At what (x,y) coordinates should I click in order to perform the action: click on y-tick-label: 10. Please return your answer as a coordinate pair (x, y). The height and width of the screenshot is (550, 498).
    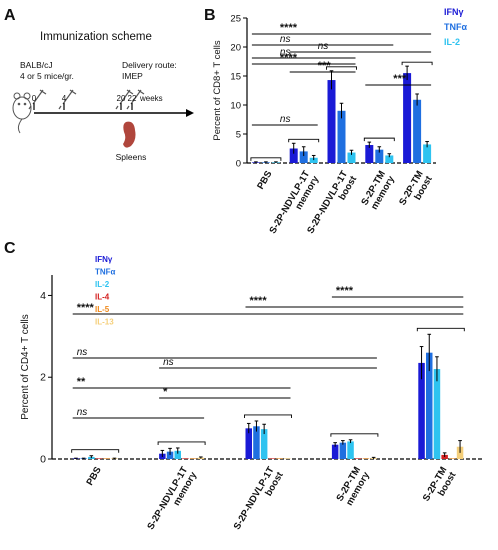
    Looking at the image, I should click on (235, 106).